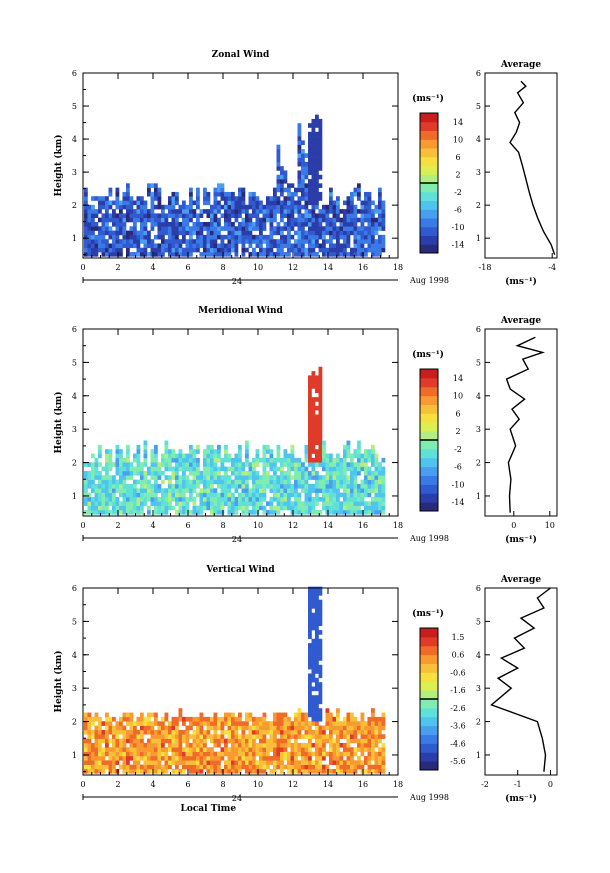 This screenshot has height=873, width=610. Describe the element at coordinates (363, 784) in the screenshot. I see `x-tick-label: 16` at that location.